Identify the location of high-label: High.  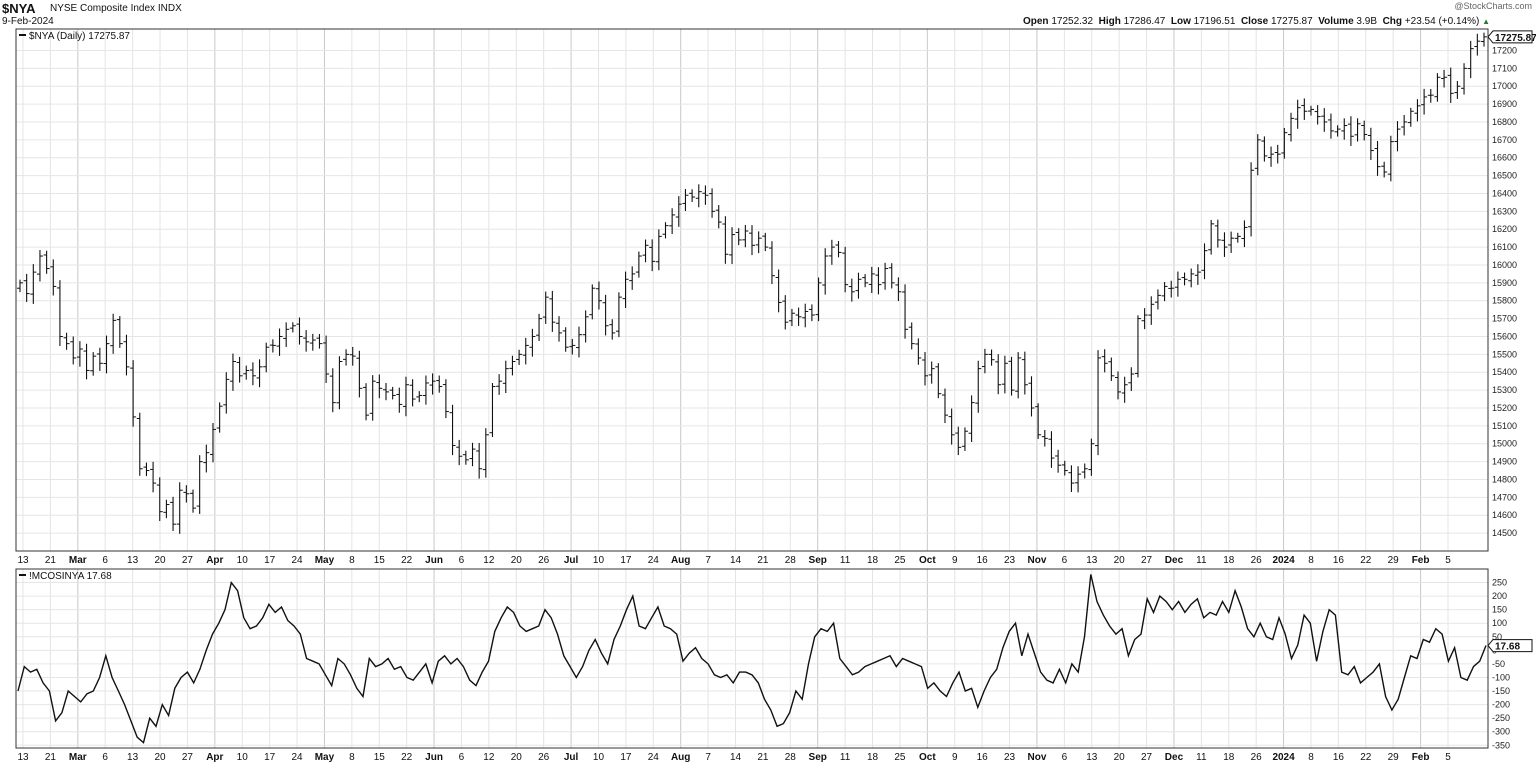
(1109, 21).